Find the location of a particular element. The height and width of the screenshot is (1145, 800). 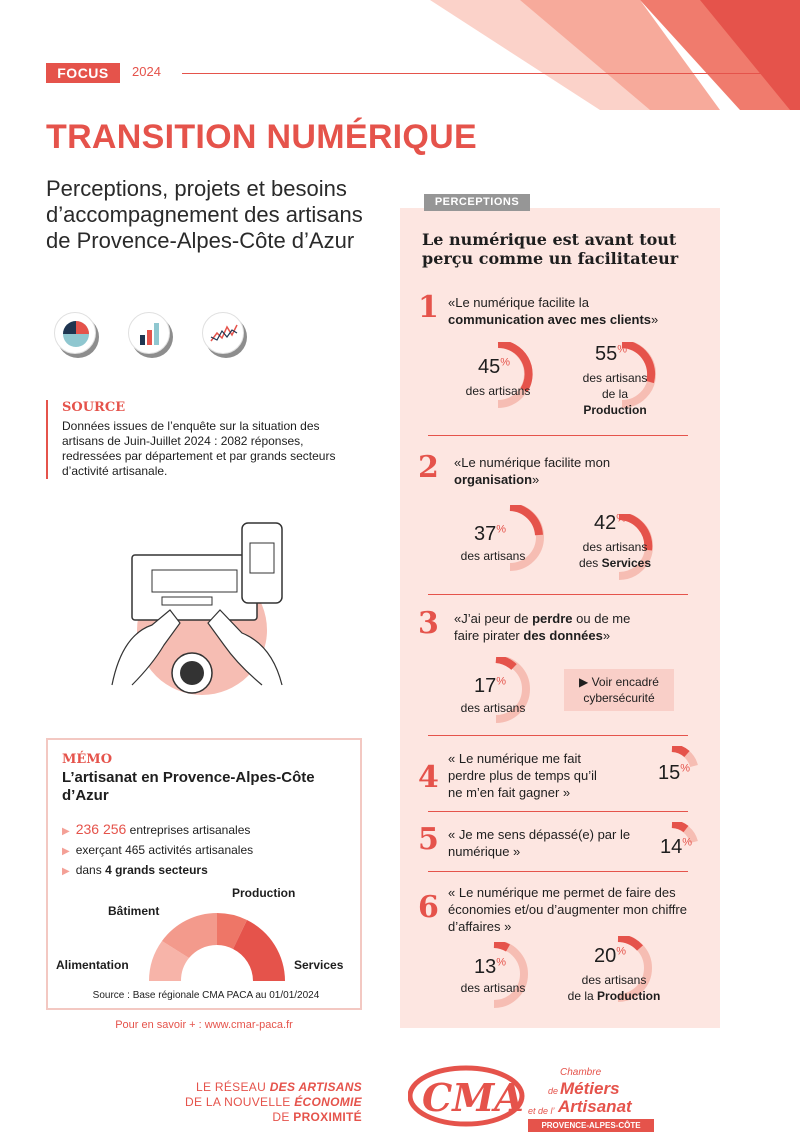

sectors-semicircle is located at coordinates (217, 947).